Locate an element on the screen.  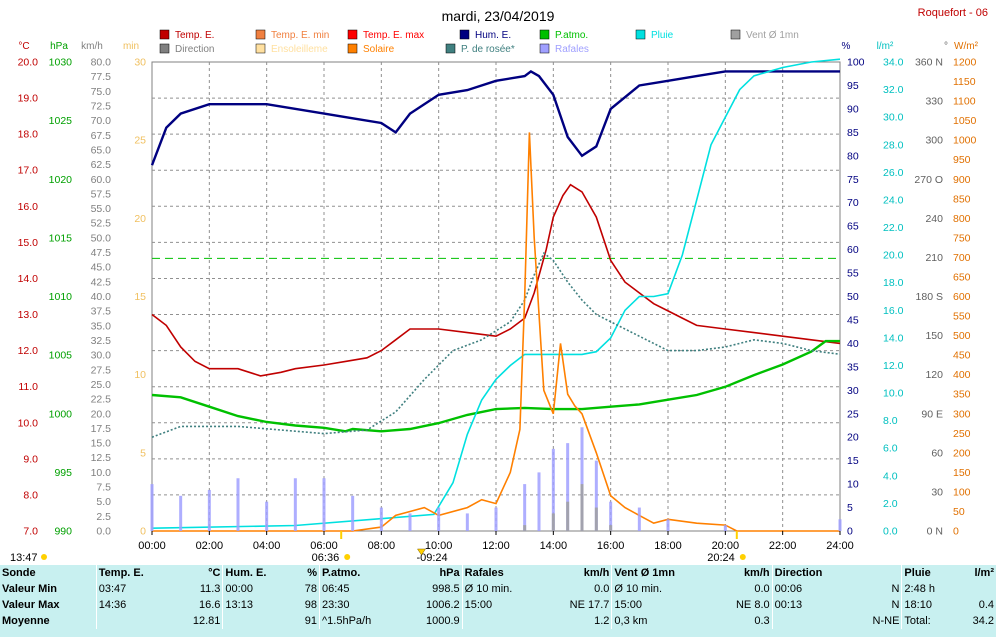
stats-cell: 23:30 is located at coordinates (360, 605).